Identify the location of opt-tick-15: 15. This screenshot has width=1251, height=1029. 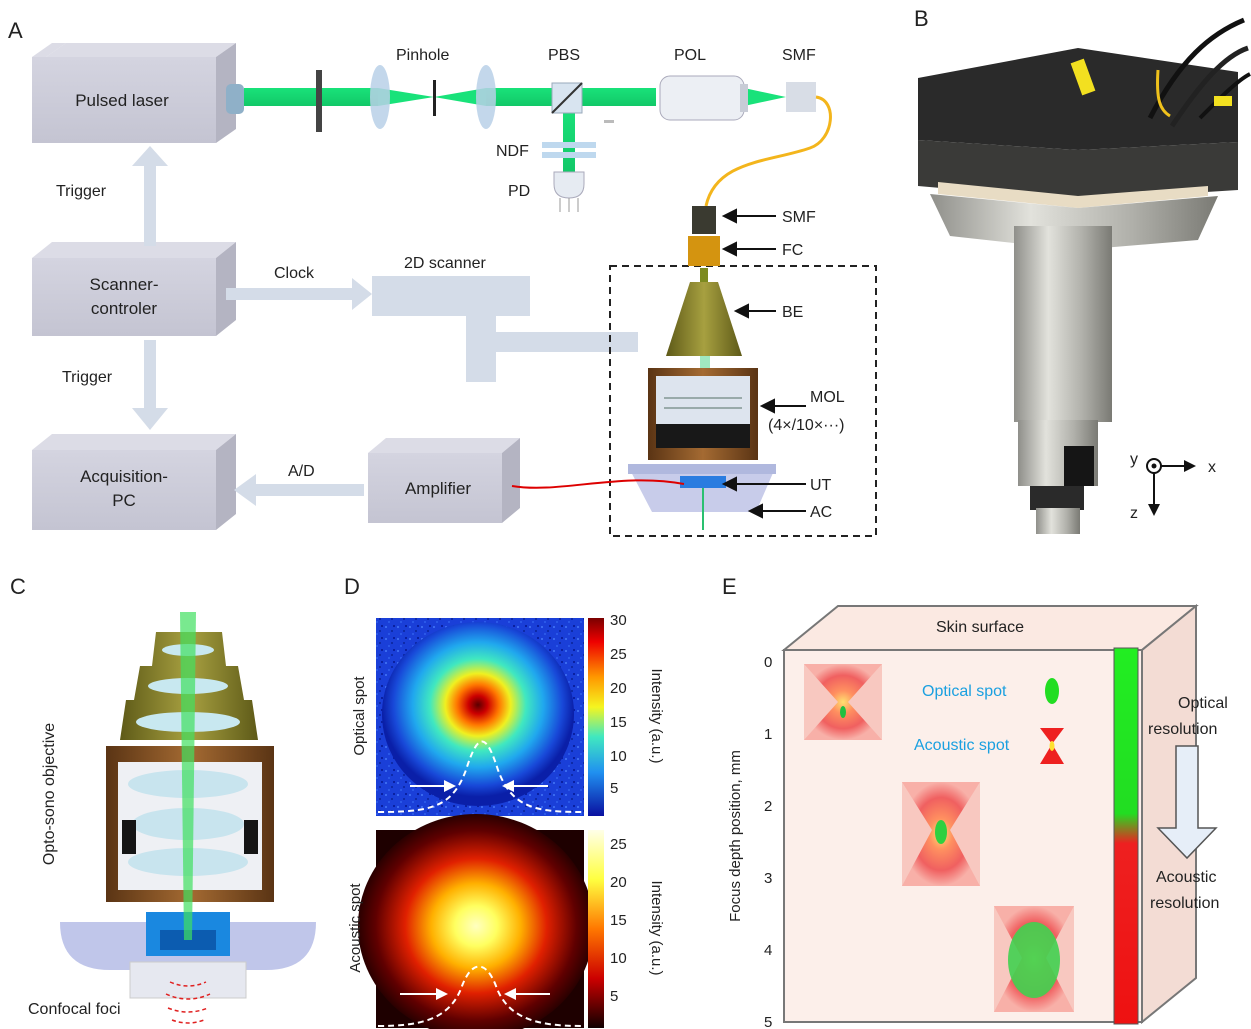
(618, 722).